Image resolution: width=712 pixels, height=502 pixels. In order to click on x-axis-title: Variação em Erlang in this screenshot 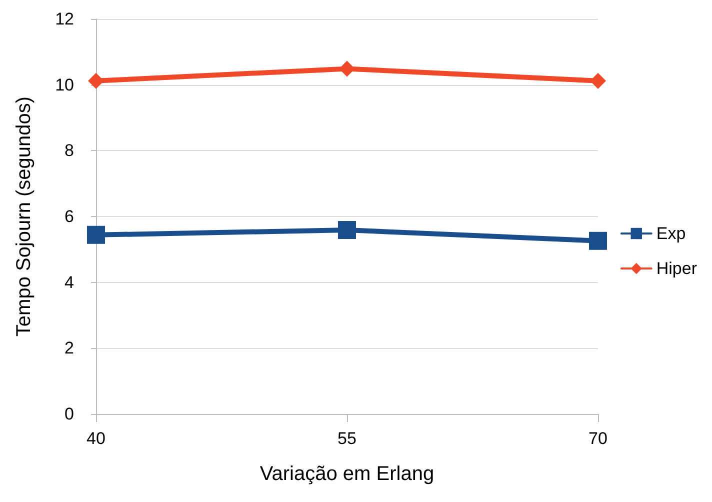, I will do `click(347, 474)`.